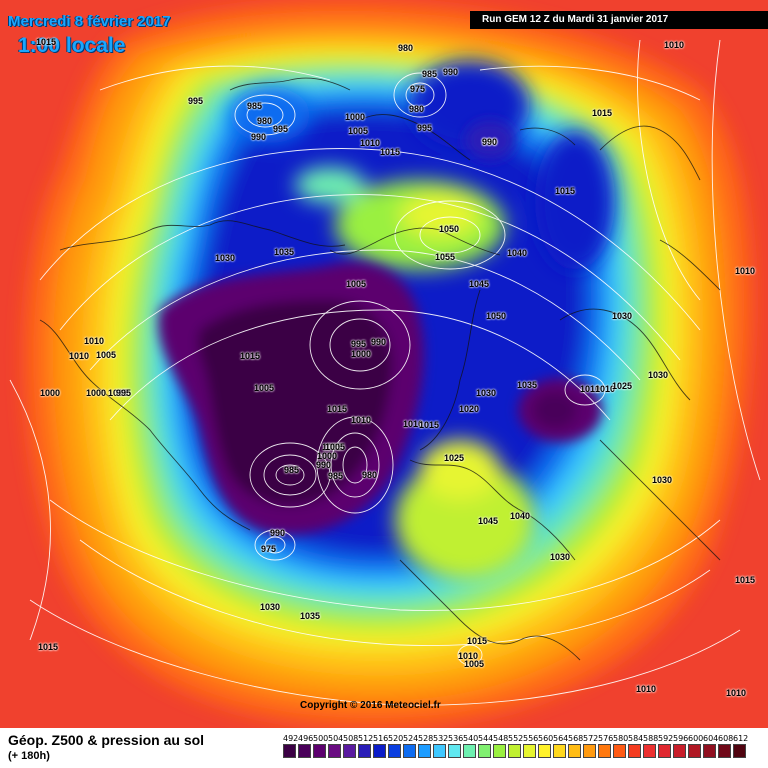 This screenshot has width=768, height=768. Describe the element at coordinates (479, 284) in the screenshot. I see `pressure-label: 1045` at that location.